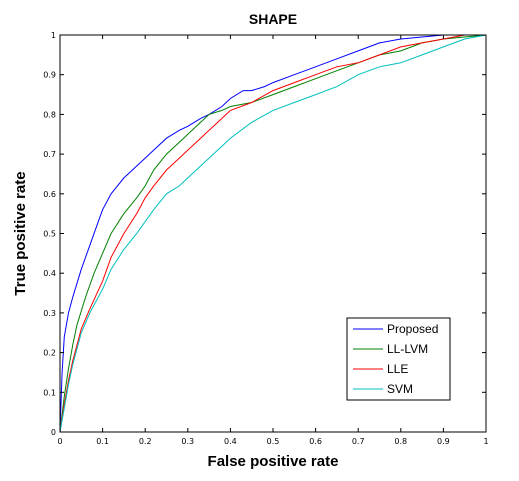 This screenshot has height=481, width=519. What do you see at coordinates (230, 441) in the screenshot?
I see `x-tick-label: 0.4` at bounding box center [230, 441].